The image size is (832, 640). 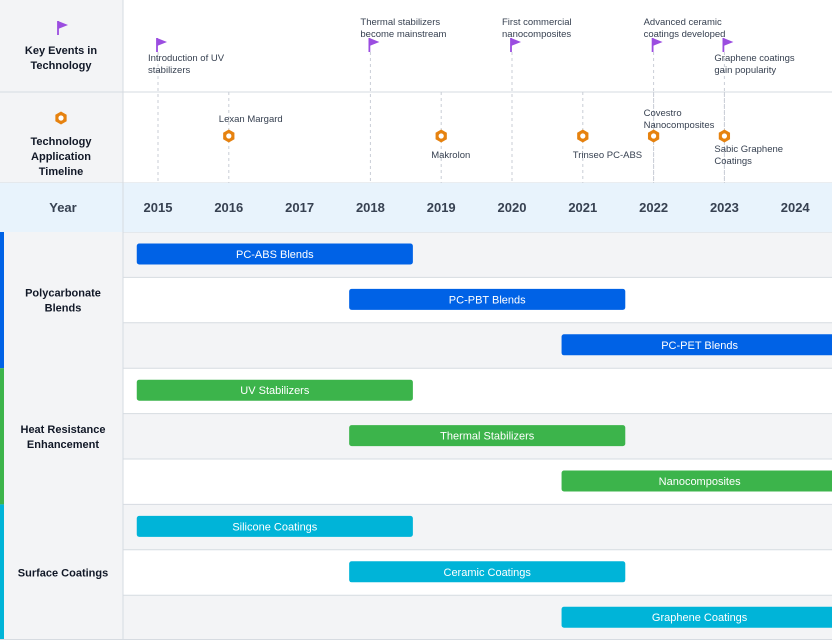 I want to click on event-label: Advanced ceramiccoatings developed, so click(x=685, y=28).